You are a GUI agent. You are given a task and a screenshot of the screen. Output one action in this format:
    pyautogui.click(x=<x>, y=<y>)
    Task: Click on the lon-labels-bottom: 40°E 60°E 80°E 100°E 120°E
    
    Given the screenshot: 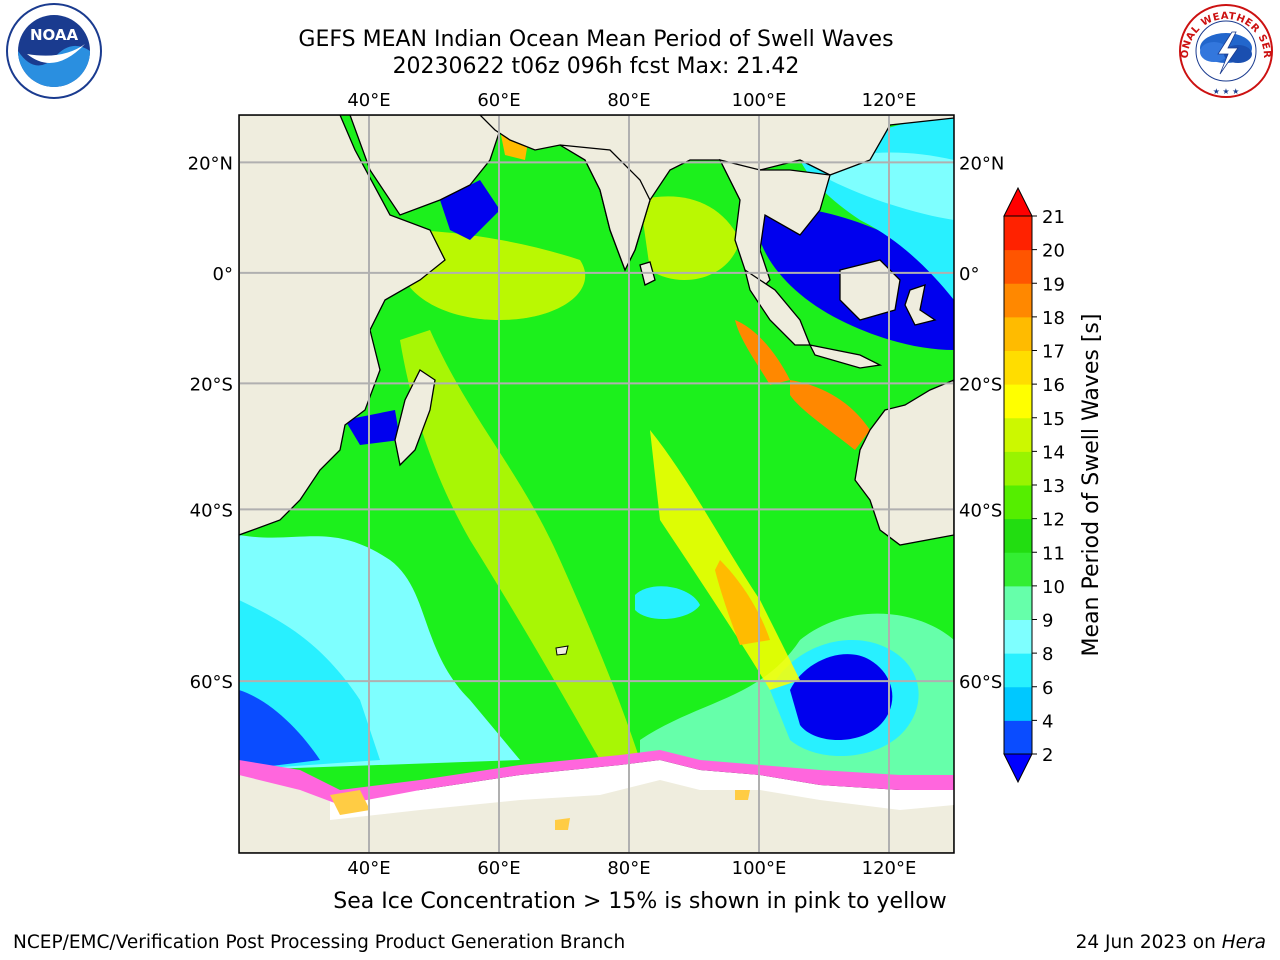 What is the action you would take?
    pyautogui.click(x=631, y=868)
    